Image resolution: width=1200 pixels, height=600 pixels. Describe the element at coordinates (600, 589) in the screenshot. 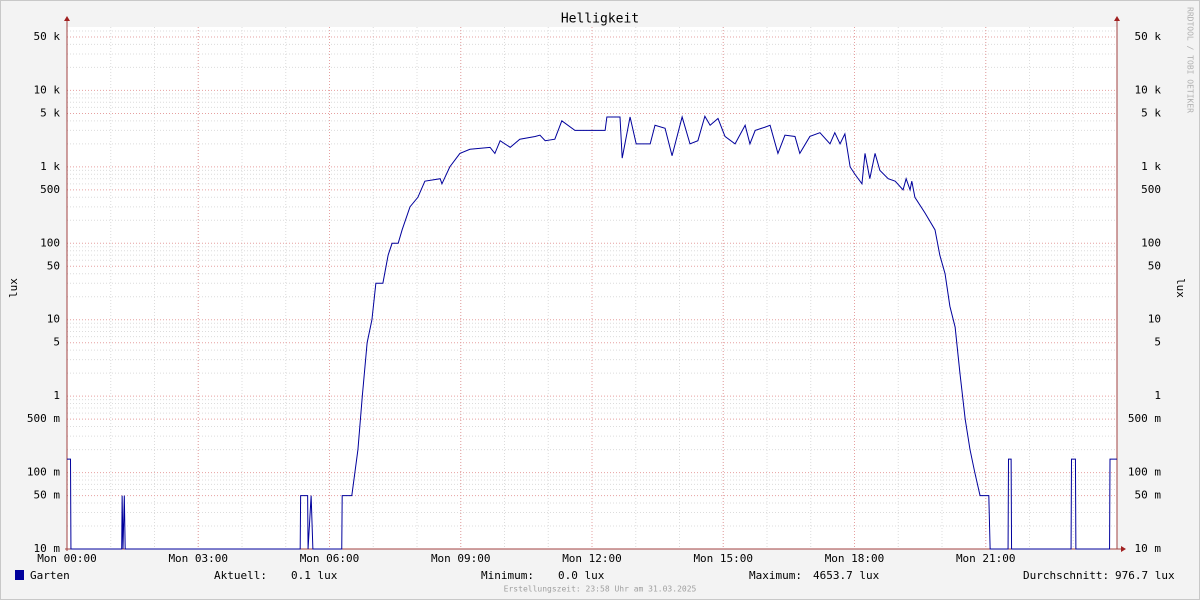

I see `footer: Erstellungszeit: 23:58 Uhr am 31.03.2025` at that location.